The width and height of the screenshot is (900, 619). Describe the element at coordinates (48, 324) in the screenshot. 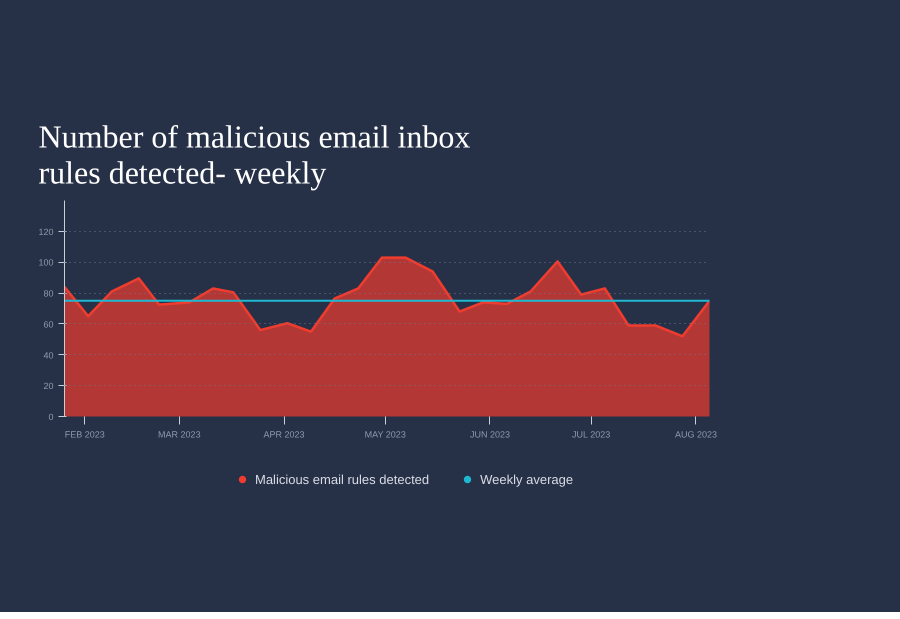

I see `y-tick-label: 60` at that location.